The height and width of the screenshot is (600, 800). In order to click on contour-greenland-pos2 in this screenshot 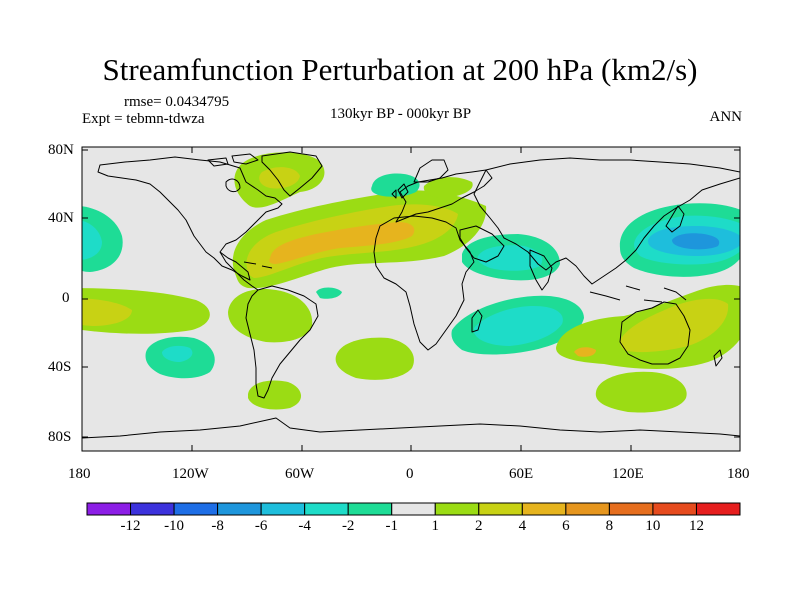, I will do `click(279, 178)`.